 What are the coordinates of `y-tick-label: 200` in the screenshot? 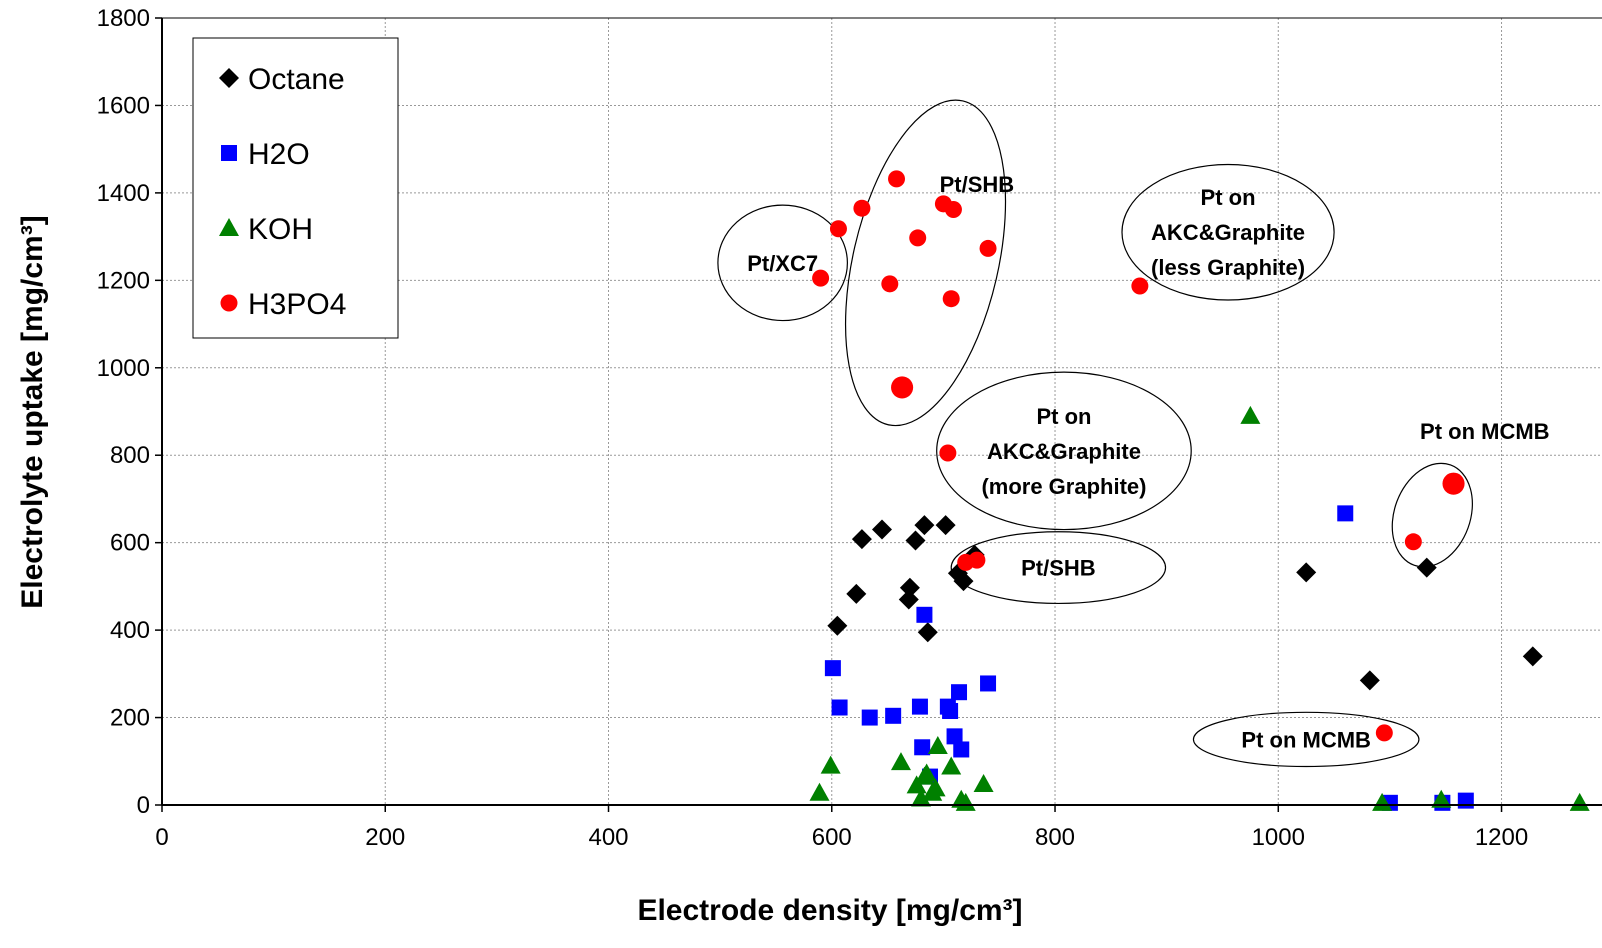 It's located at (130, 718).